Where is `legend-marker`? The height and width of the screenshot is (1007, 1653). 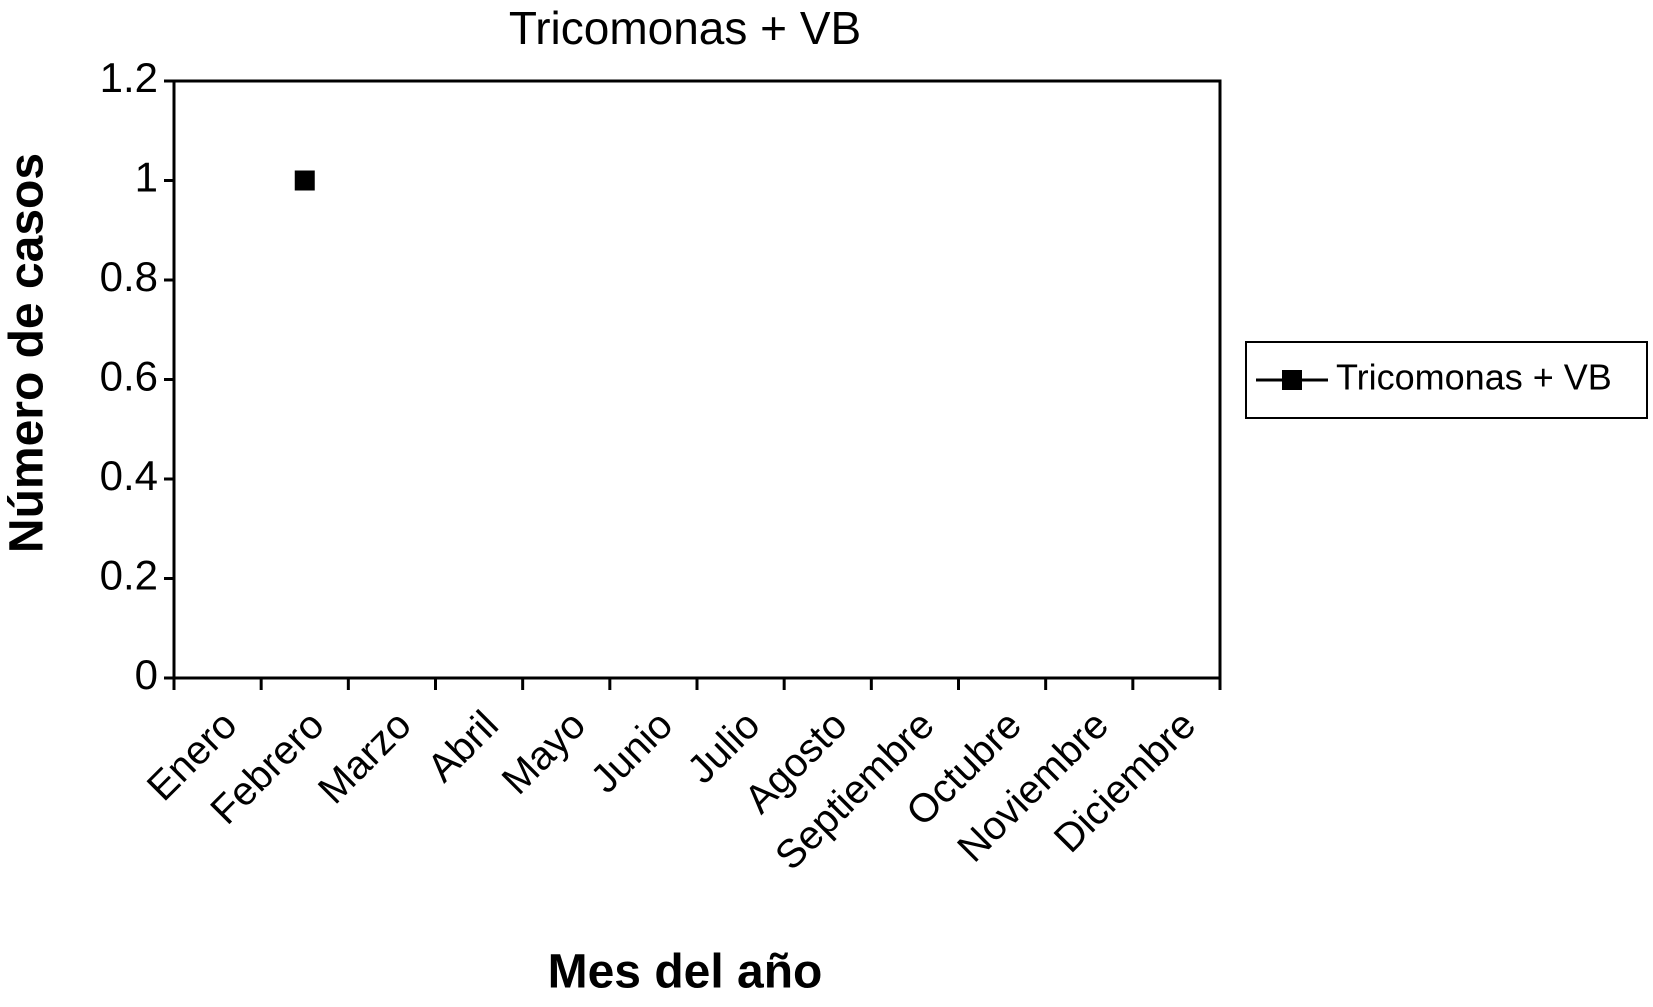 legend-marker is located at coordinates (1292, 380).